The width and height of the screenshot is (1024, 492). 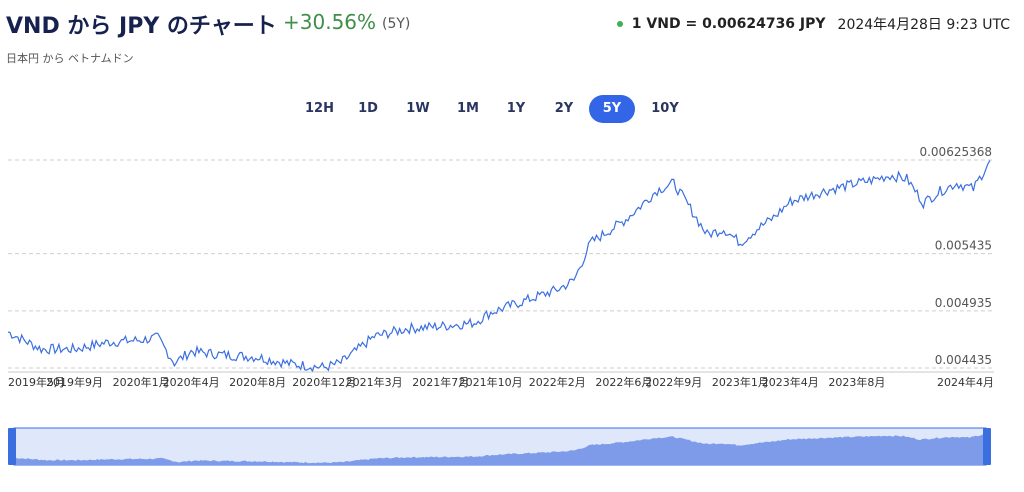 I want to click on x-tick-label: 2020年1月, so click(x=141, y=382).